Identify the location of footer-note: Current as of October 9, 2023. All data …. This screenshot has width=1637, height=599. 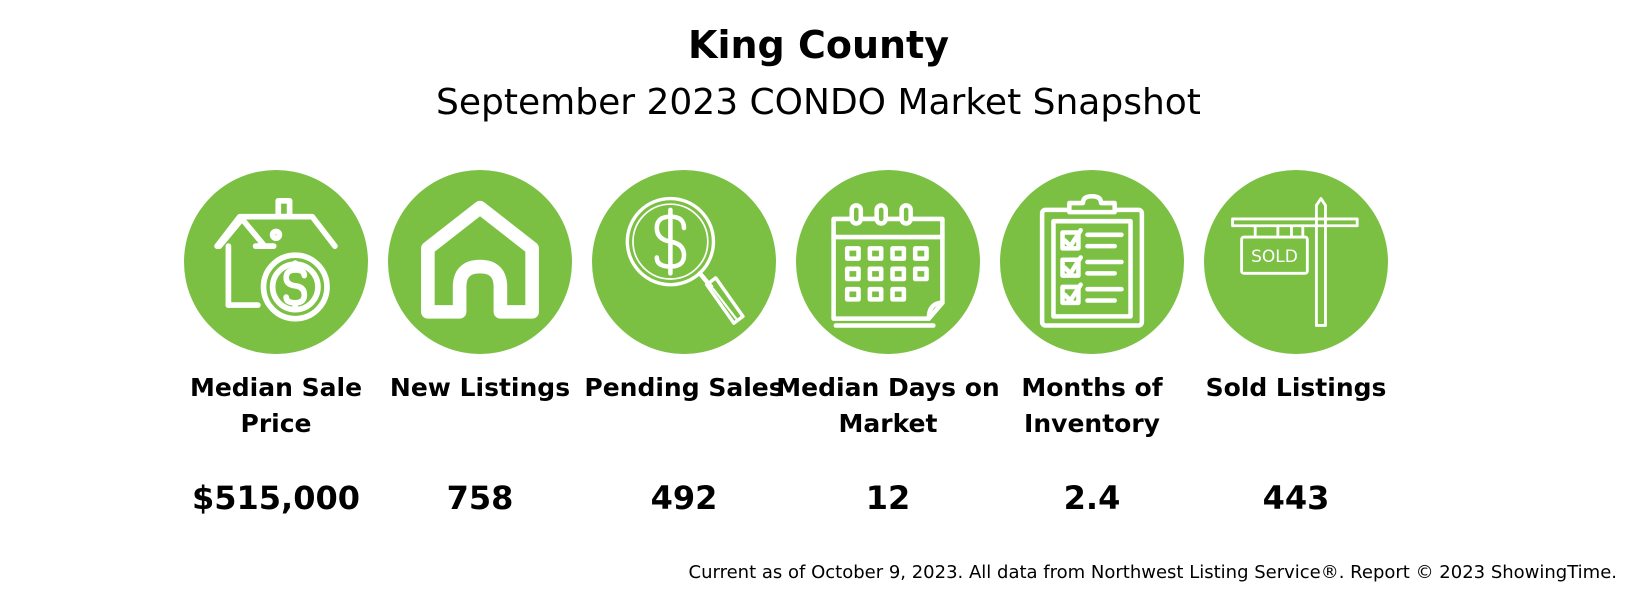
(1152, 572).